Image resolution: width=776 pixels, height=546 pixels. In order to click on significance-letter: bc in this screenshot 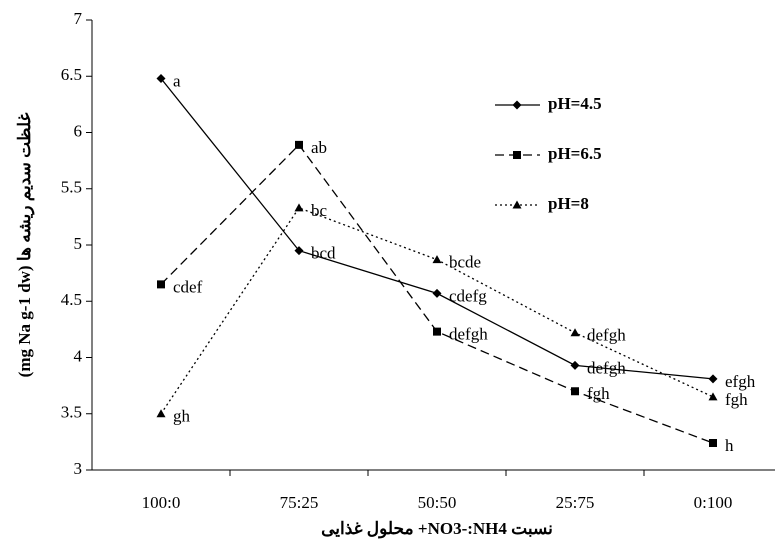, I will do `click(319, 210)`.